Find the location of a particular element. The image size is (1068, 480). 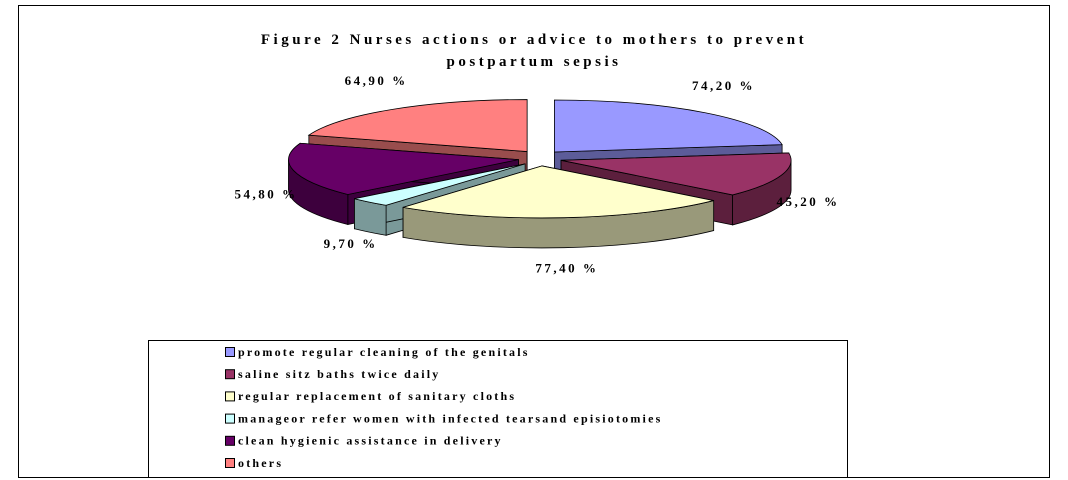

data-label: 45,20 % is located at coordinates (808, 201).